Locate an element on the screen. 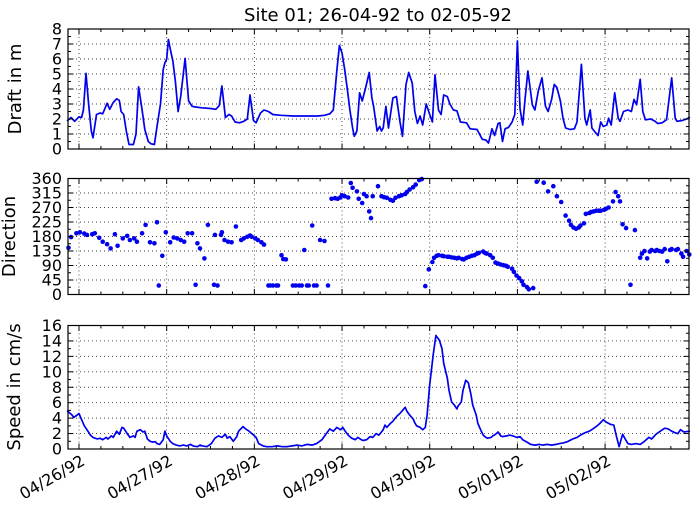  ytick-label: 1 is located at coordinates (57, 134).